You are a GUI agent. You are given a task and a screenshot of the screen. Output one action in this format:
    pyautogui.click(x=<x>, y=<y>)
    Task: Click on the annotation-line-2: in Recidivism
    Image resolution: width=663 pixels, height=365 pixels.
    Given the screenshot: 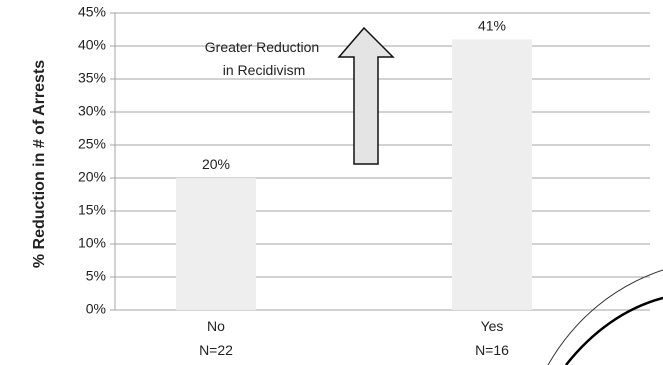 What is the action you would take?
    pyautogui.click(x=264, y=70)
    